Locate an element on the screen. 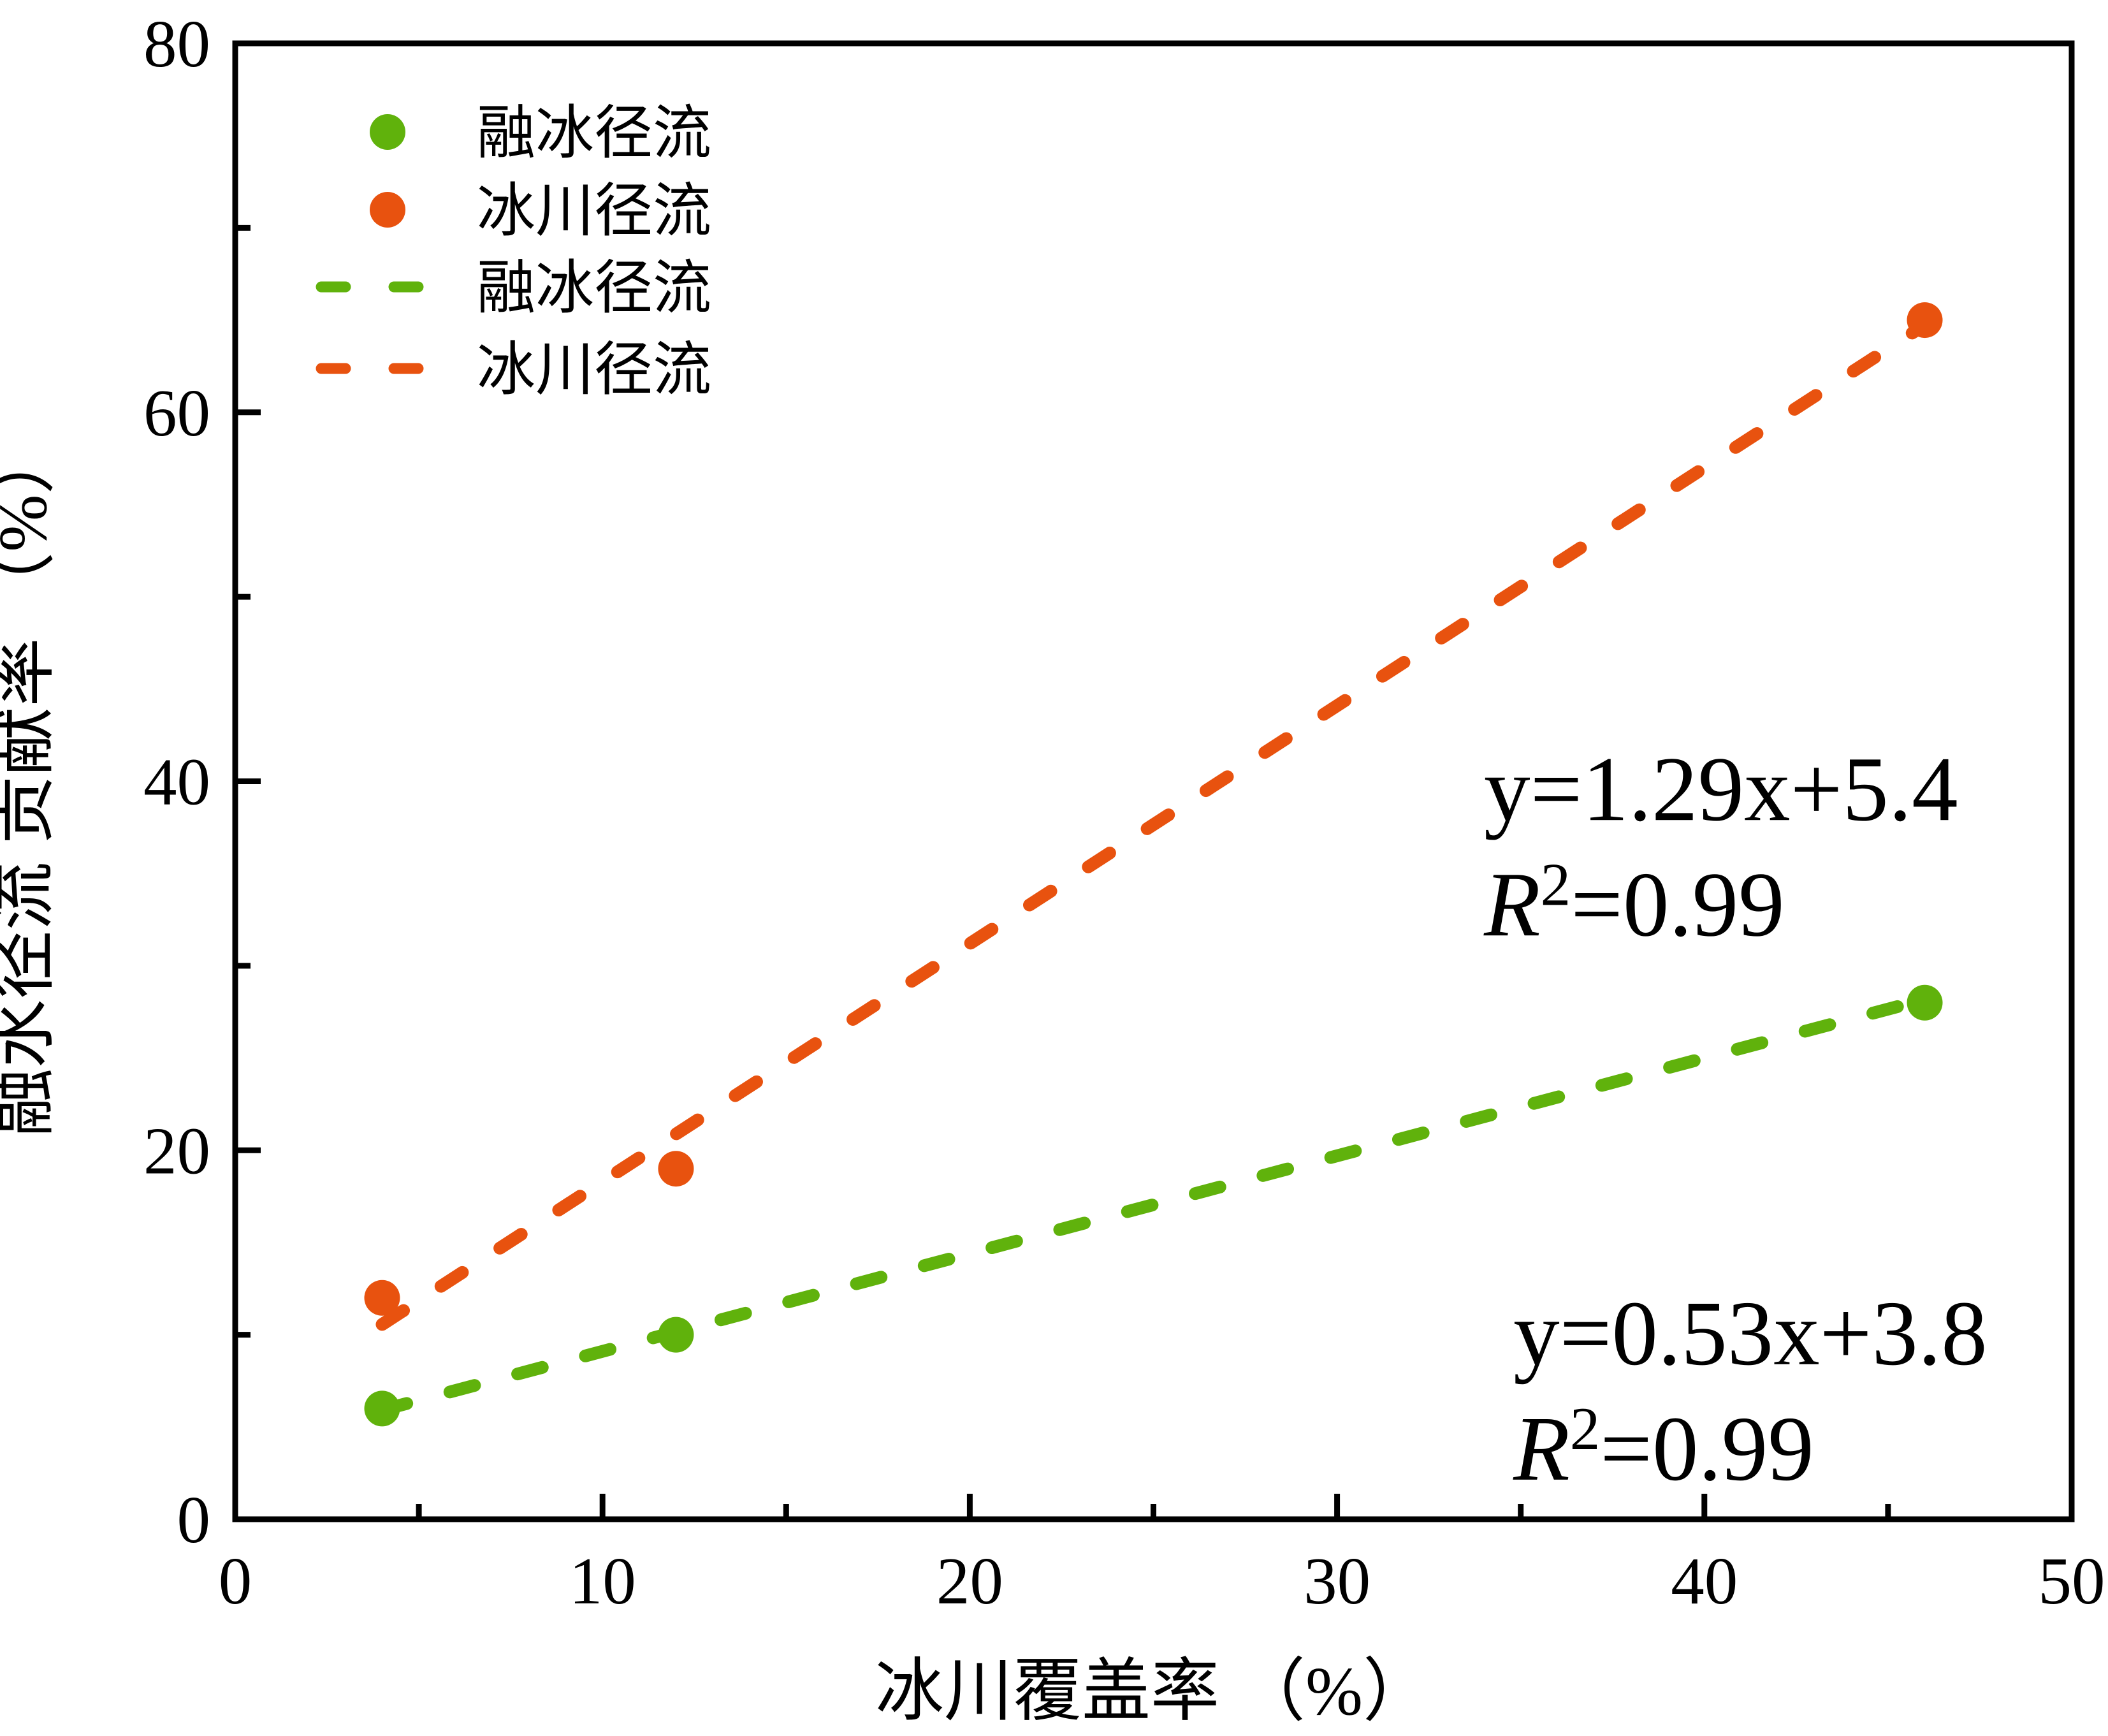  y-axis: 0 20 40 60 80 is located at coordinates (202, 781).